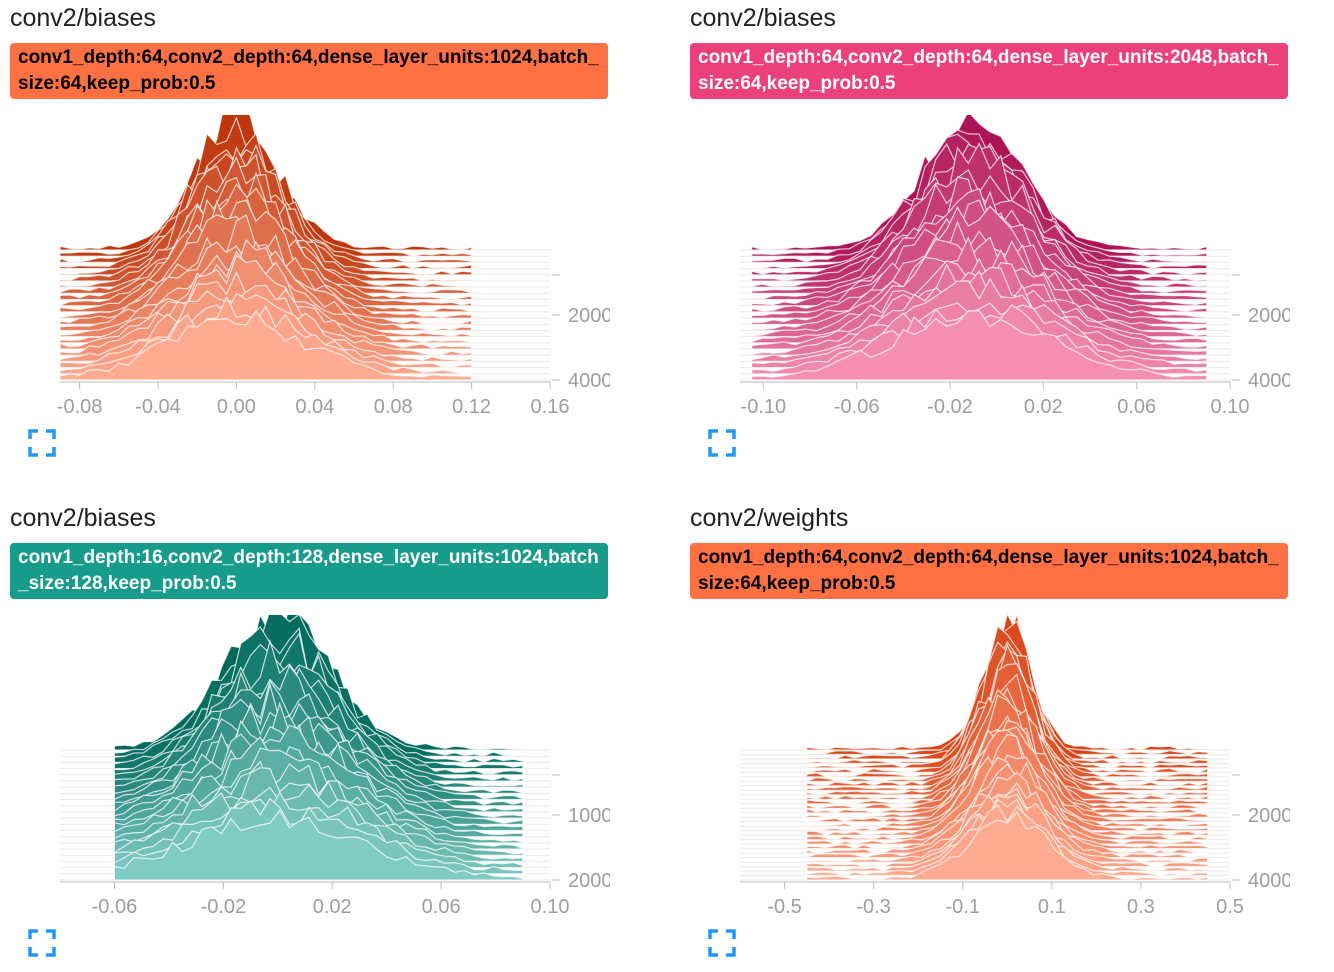 The width and height of the screenshot is (1334, 972). Describe the element at coordinates (333, 266) in the screenshot. I see `histogram-chart: -0.08 -0.04 0.00 0.04 0.08 0.12 0.16 2000 4000` at that location.